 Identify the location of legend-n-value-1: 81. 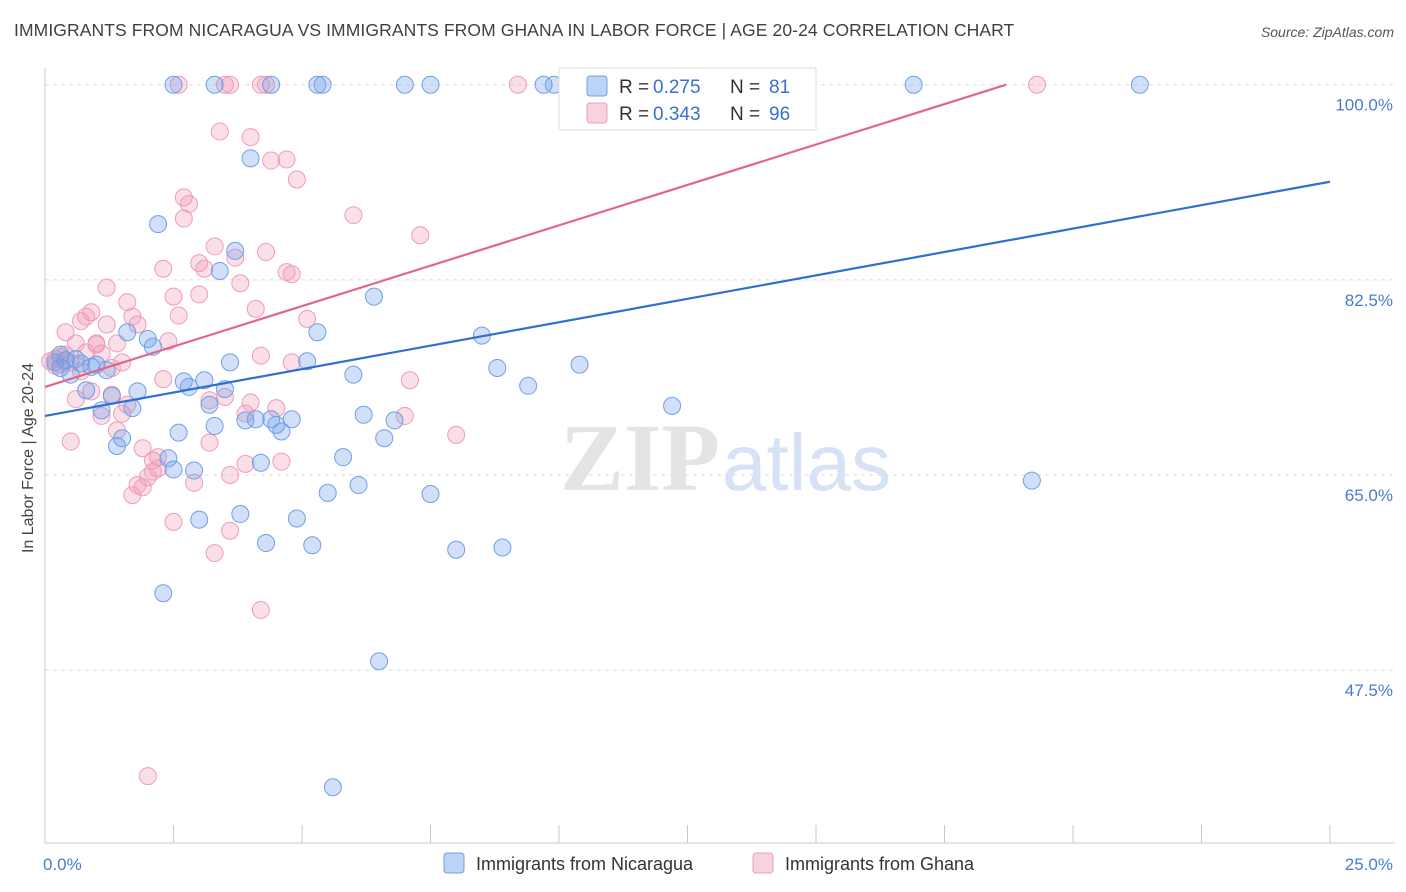
(779, 87).